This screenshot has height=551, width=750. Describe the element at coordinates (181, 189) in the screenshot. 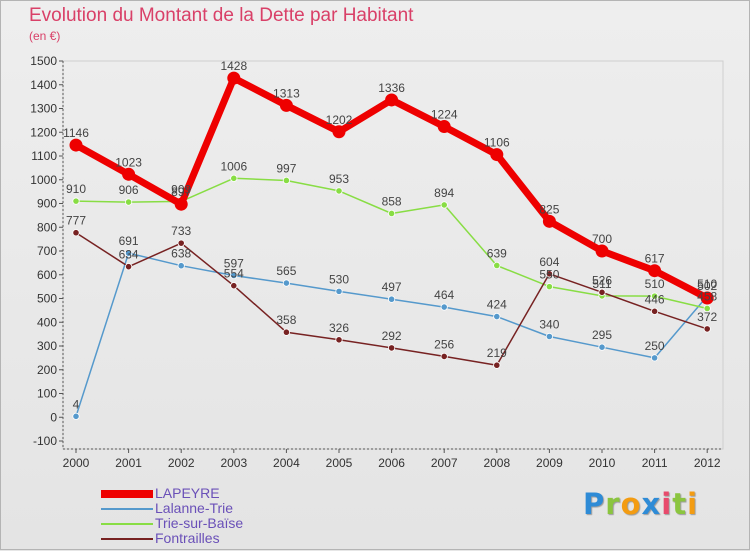

I see `data-label: 909` at that location.